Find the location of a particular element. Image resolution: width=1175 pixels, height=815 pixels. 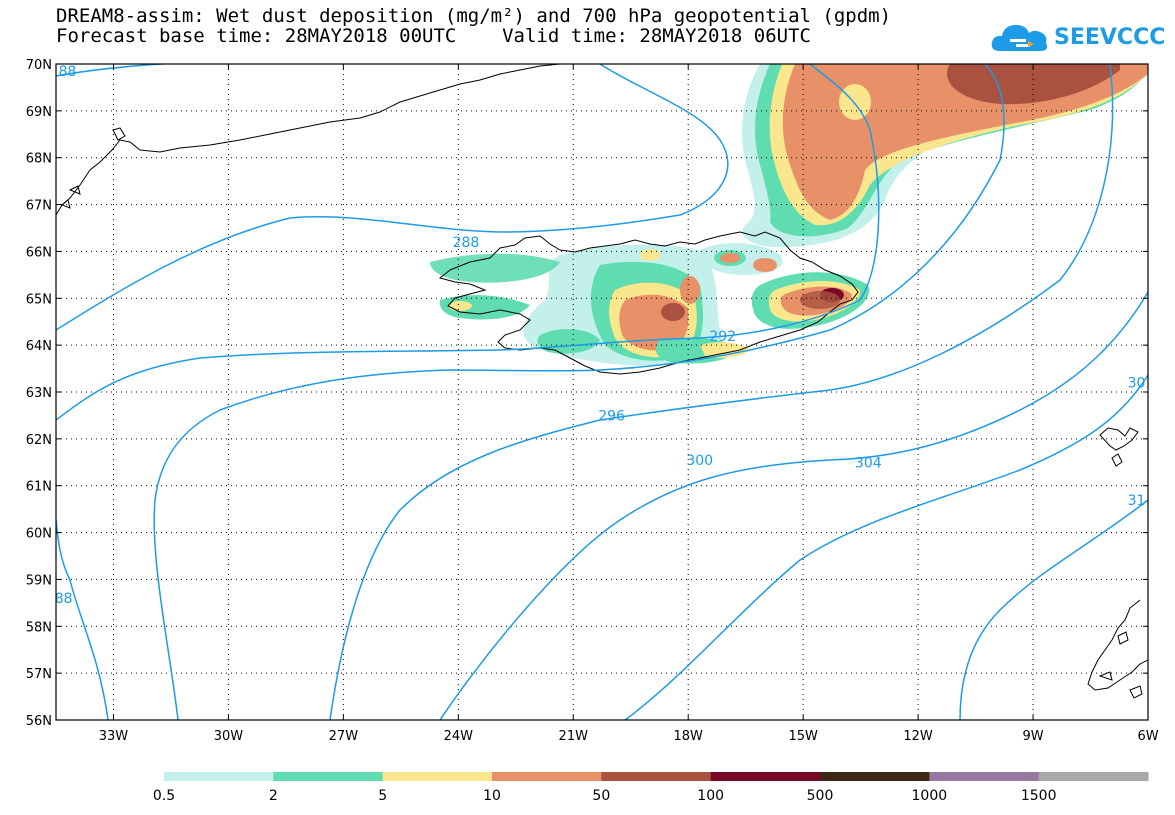

lat-label: 67N is located at coordinates (39, 206).